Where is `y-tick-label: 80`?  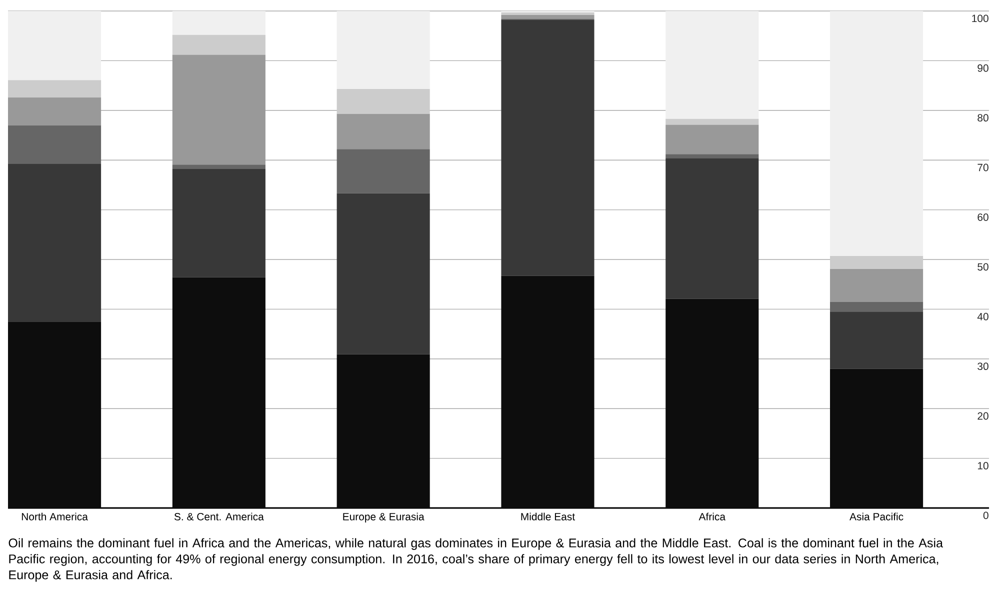
y-tick-label: 80 is located at coordinates (983, 118).